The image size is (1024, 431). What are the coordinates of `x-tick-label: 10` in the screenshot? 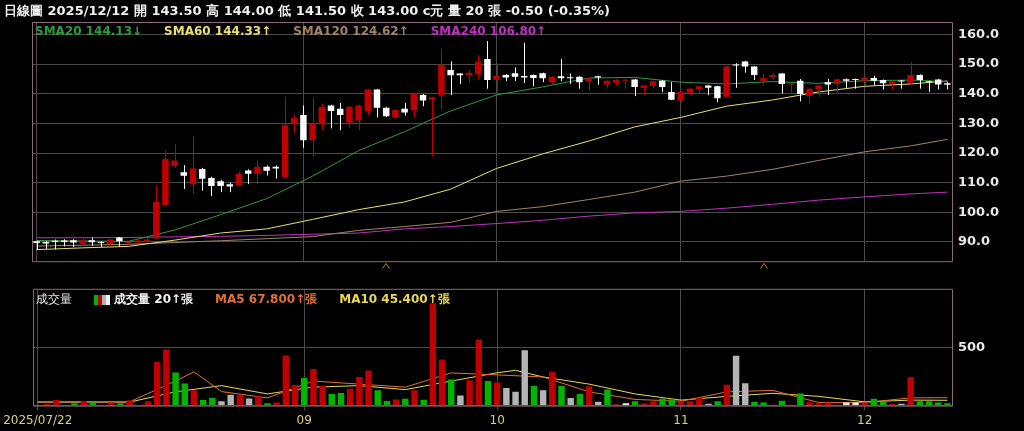 It's located at (497, 419).